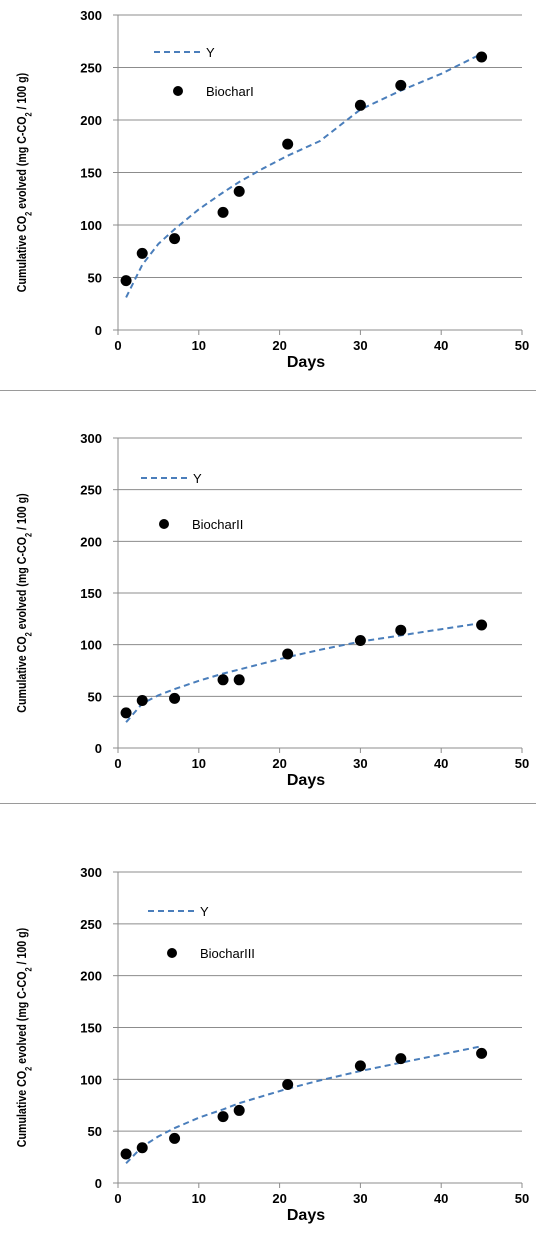 The width and height of the screenshot is (536, 1236). I want to click on series-points-BiocharIII, so click(304, 1103).